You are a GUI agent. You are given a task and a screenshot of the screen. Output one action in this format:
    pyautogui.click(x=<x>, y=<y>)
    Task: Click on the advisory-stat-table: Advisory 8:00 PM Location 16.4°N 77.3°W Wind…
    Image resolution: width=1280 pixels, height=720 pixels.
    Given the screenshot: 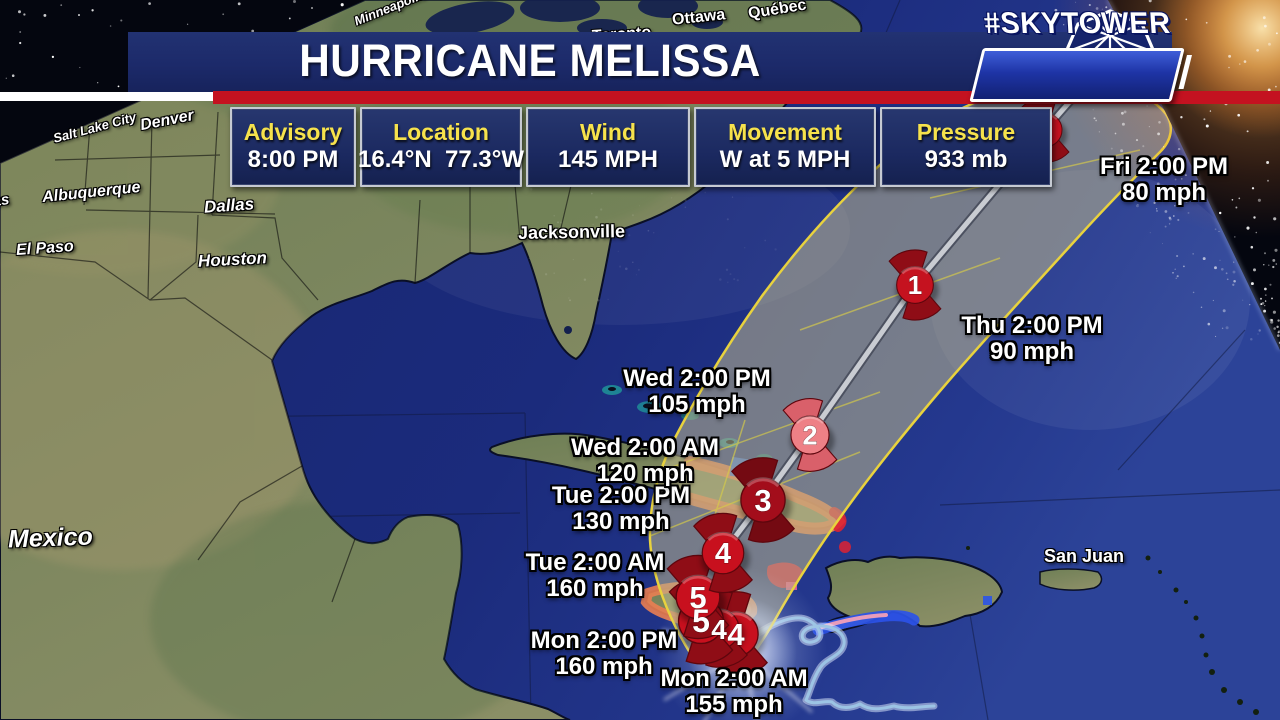 What is the action you would take?
    pyautogui.click(x=641, y=147)
    